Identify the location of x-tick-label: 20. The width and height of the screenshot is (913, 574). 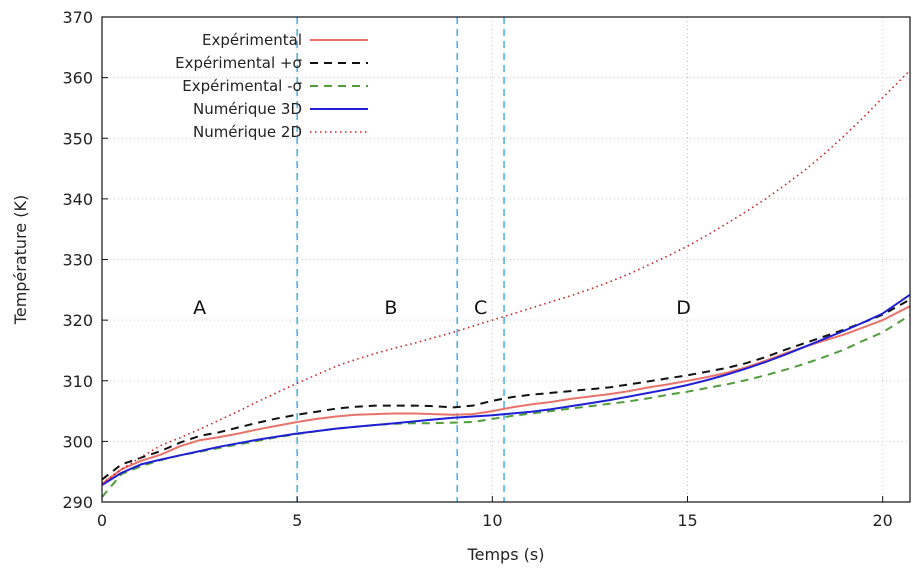
(882, 520).